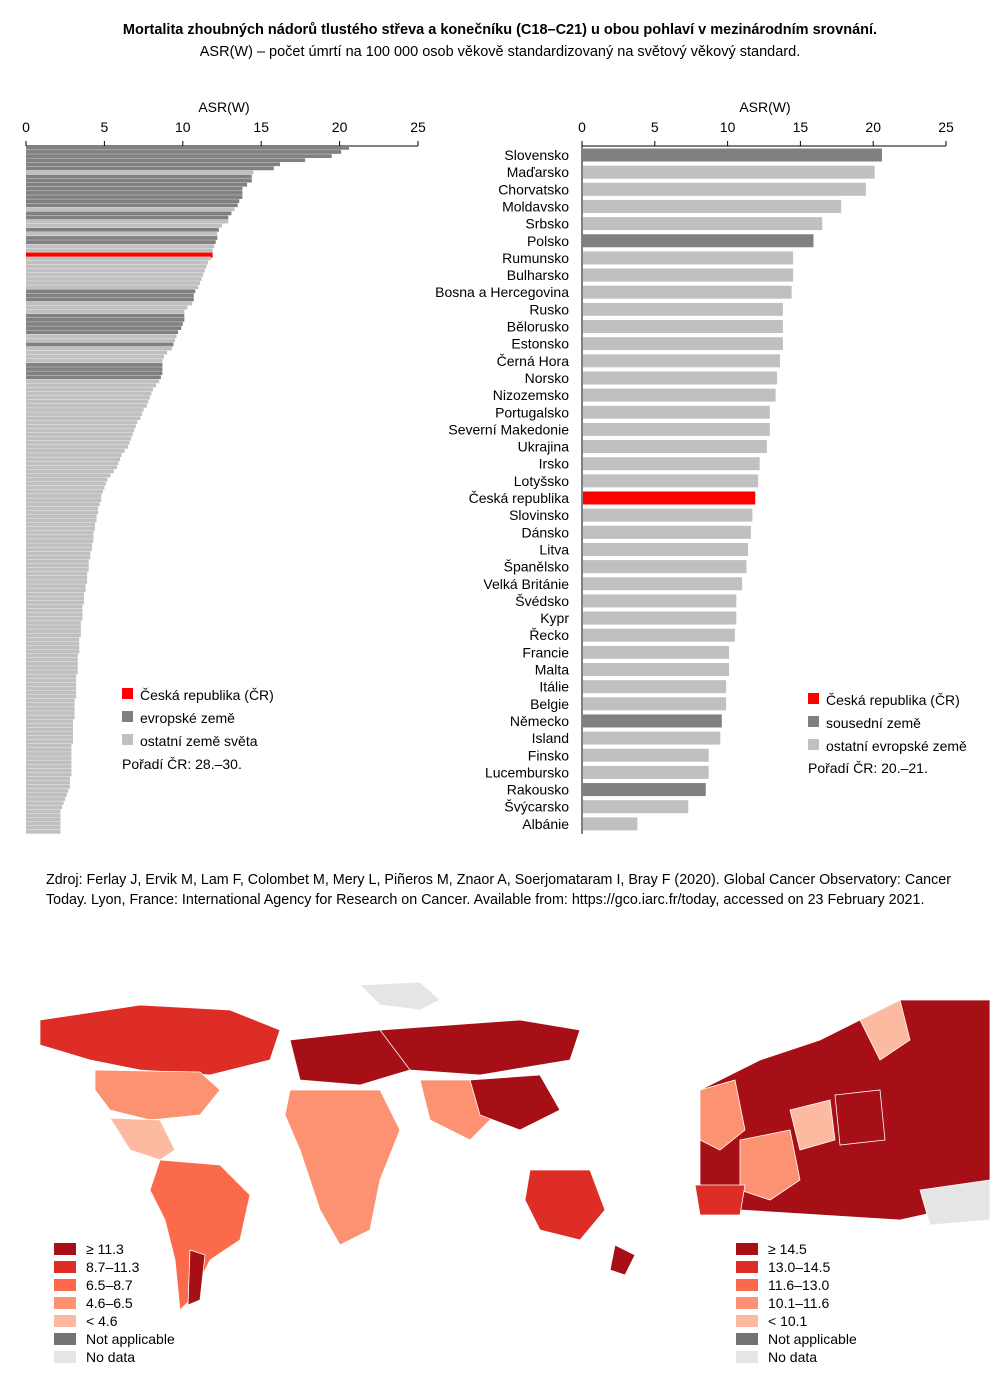 The width and height of the screenshot is (1000, 1391). I want to click on right-category-label: Severní Makedonie, so click(508, 429).